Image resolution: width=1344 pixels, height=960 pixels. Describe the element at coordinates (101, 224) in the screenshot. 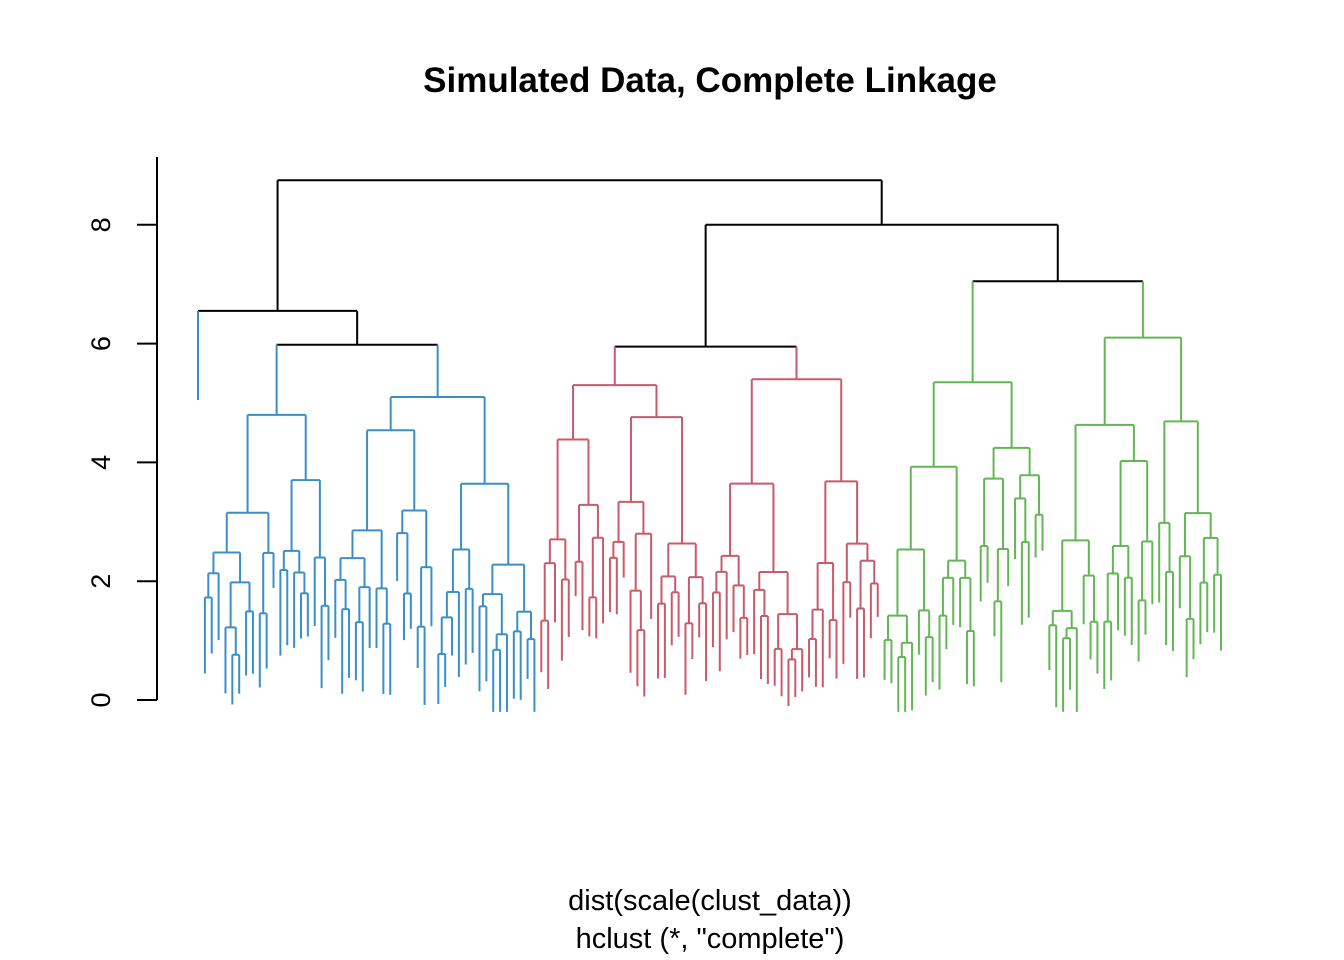

I see `y-tick-label-8: 8` at that location.